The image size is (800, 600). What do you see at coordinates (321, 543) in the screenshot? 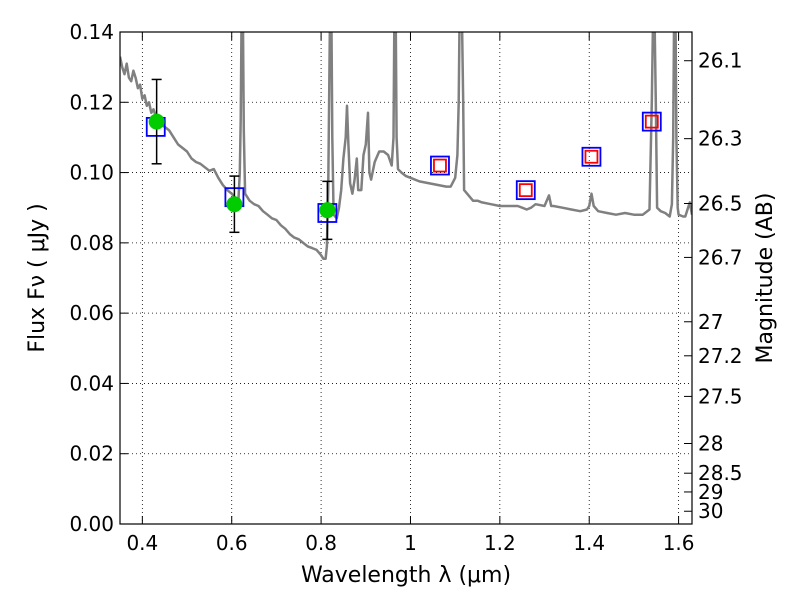
I see `x-tick-label: 0.8` at bounding box center [321, 543].